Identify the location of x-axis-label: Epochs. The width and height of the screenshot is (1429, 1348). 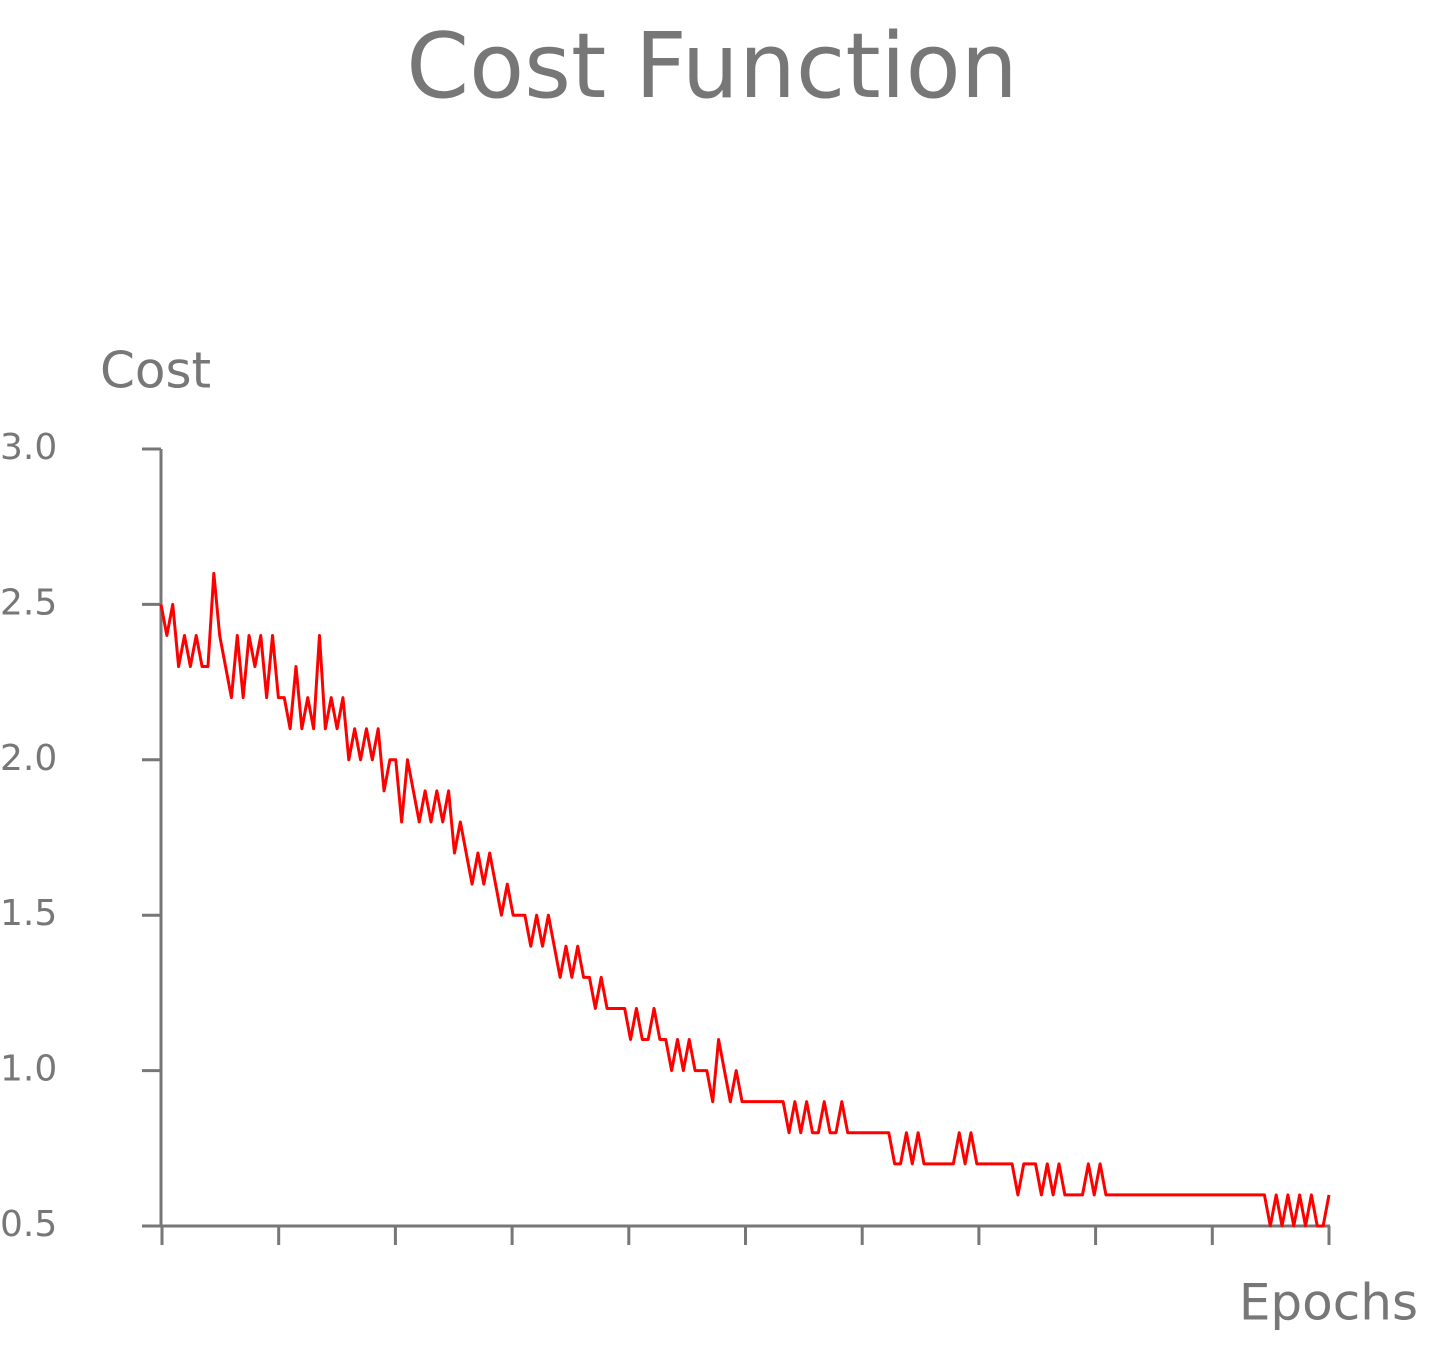
(1328, 1303).